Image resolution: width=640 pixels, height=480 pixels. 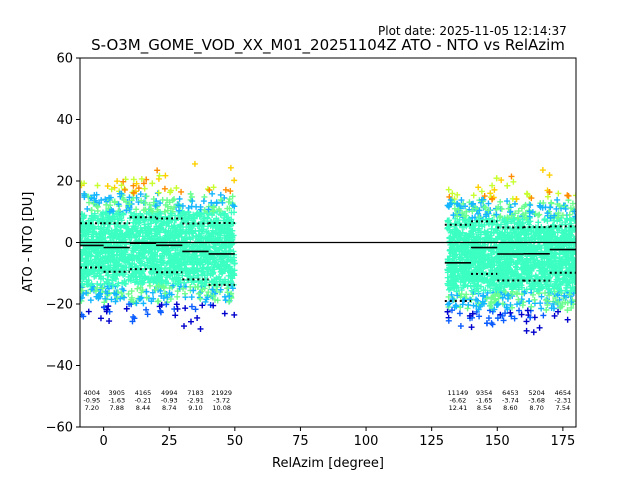 What do you see at coordinates (563, 408) in the screenshot?
I see `bin-stat-text: 7.54` at bounding box center [563, 408].